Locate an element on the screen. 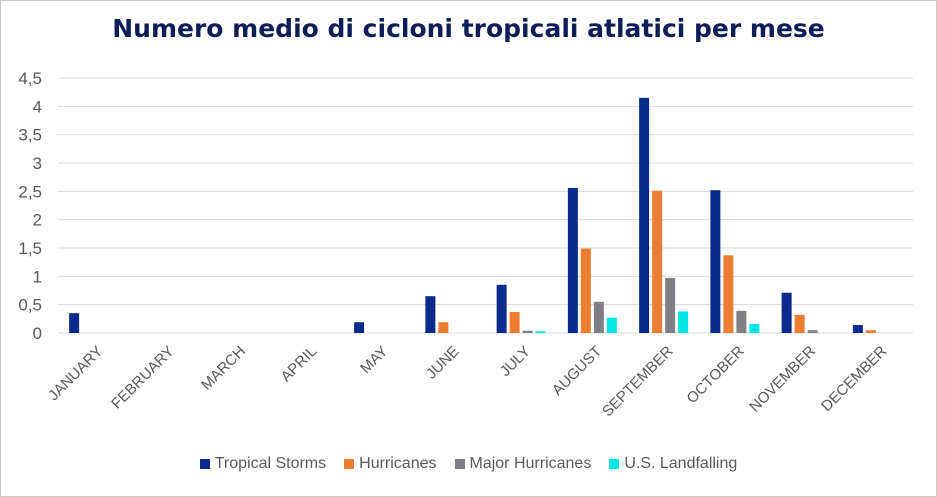  y-tick-label: 0 is located at coordinates (37, 333).